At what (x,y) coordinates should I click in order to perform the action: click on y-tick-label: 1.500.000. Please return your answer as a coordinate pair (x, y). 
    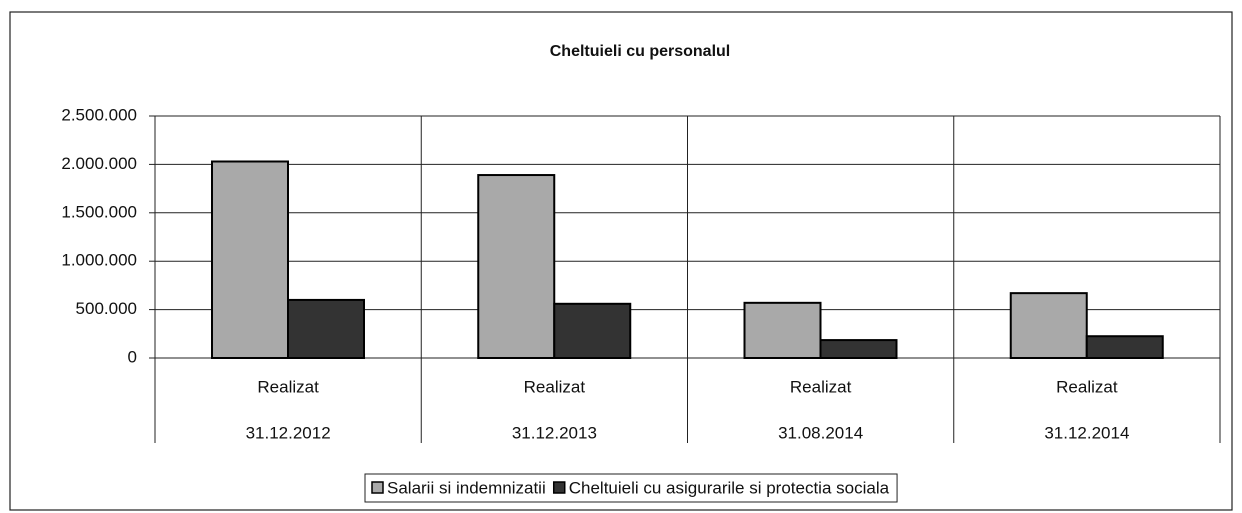
    Looking at the image, I should click on (99, 211).